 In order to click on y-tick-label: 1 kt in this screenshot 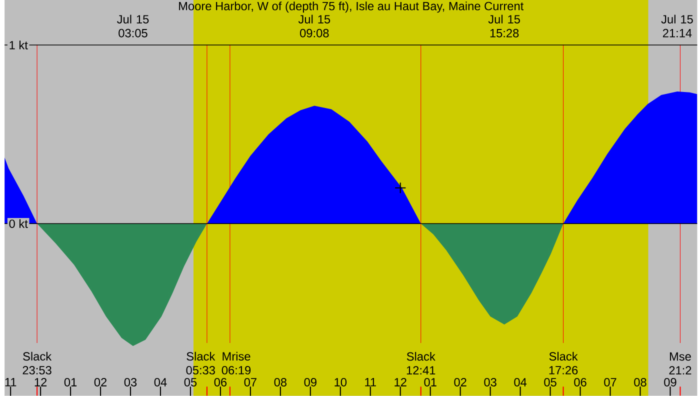, I will do `click(19, 45)`.